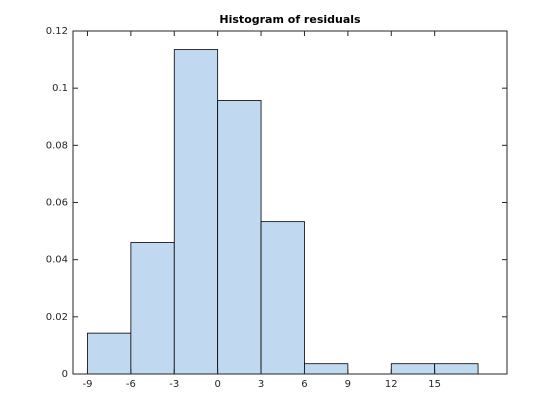 This screenshot has width=560, height=420. I want to click on x-tick-label: 12, so click(391, 384).